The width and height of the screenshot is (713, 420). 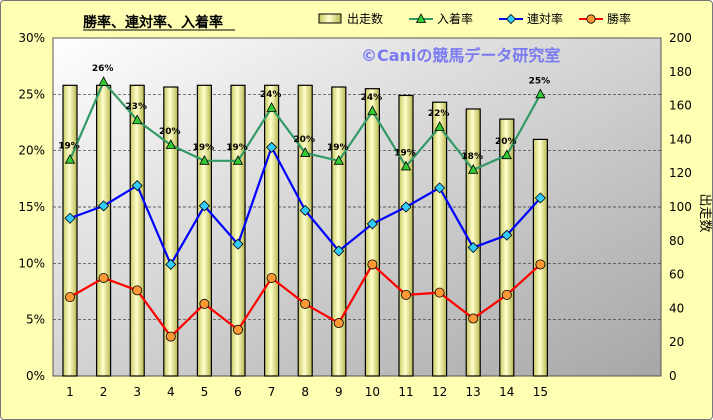 What do you see at coordinates (455, 18) in the screenshot?
I see `legend-label: 入着率` at bounding box center [455, 18].